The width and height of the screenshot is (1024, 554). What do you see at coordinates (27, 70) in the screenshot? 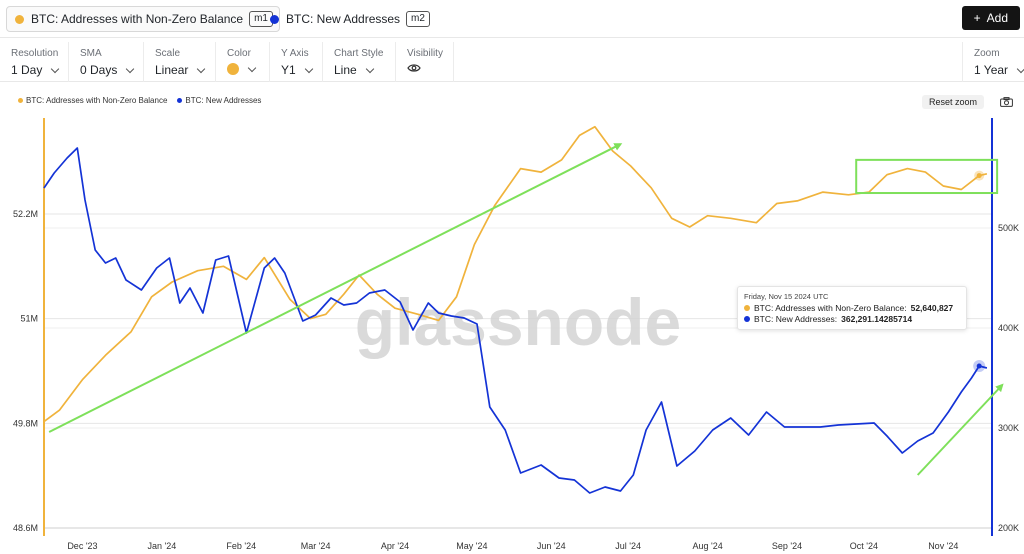
I see `resolution-value: 1 Day` at bounding box center [27, 70].